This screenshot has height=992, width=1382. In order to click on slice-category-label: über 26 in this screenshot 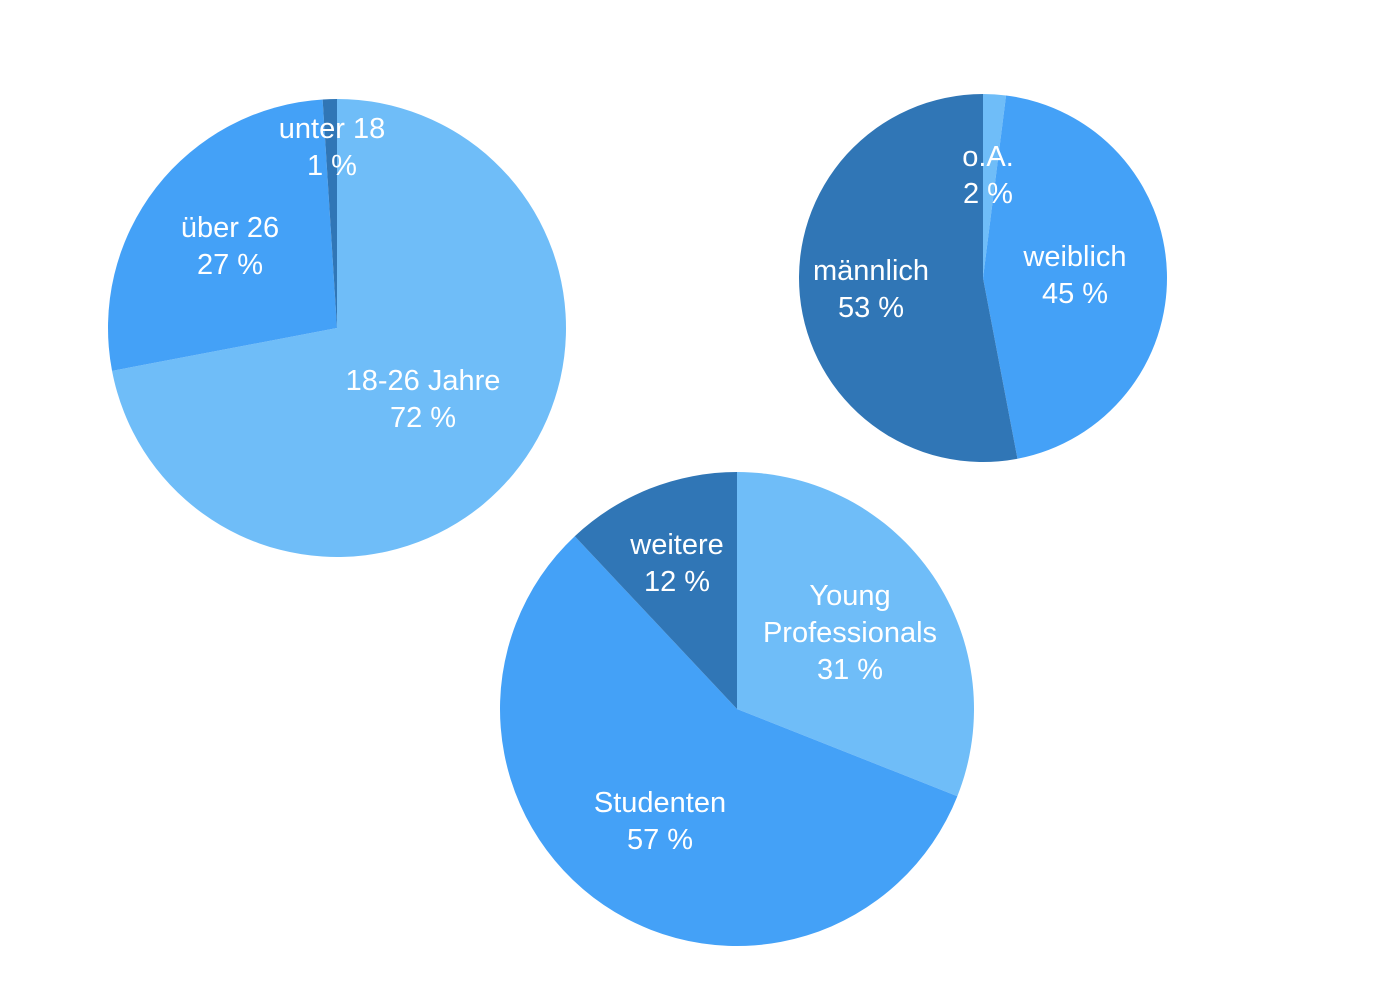, I will do `click(230, 228)`.